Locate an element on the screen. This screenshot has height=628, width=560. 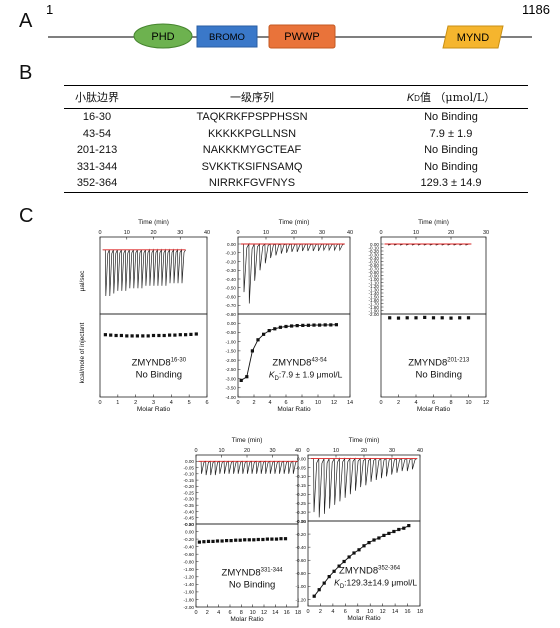
heat-tick-label: -0.40 is located at coordinates (189, 546).